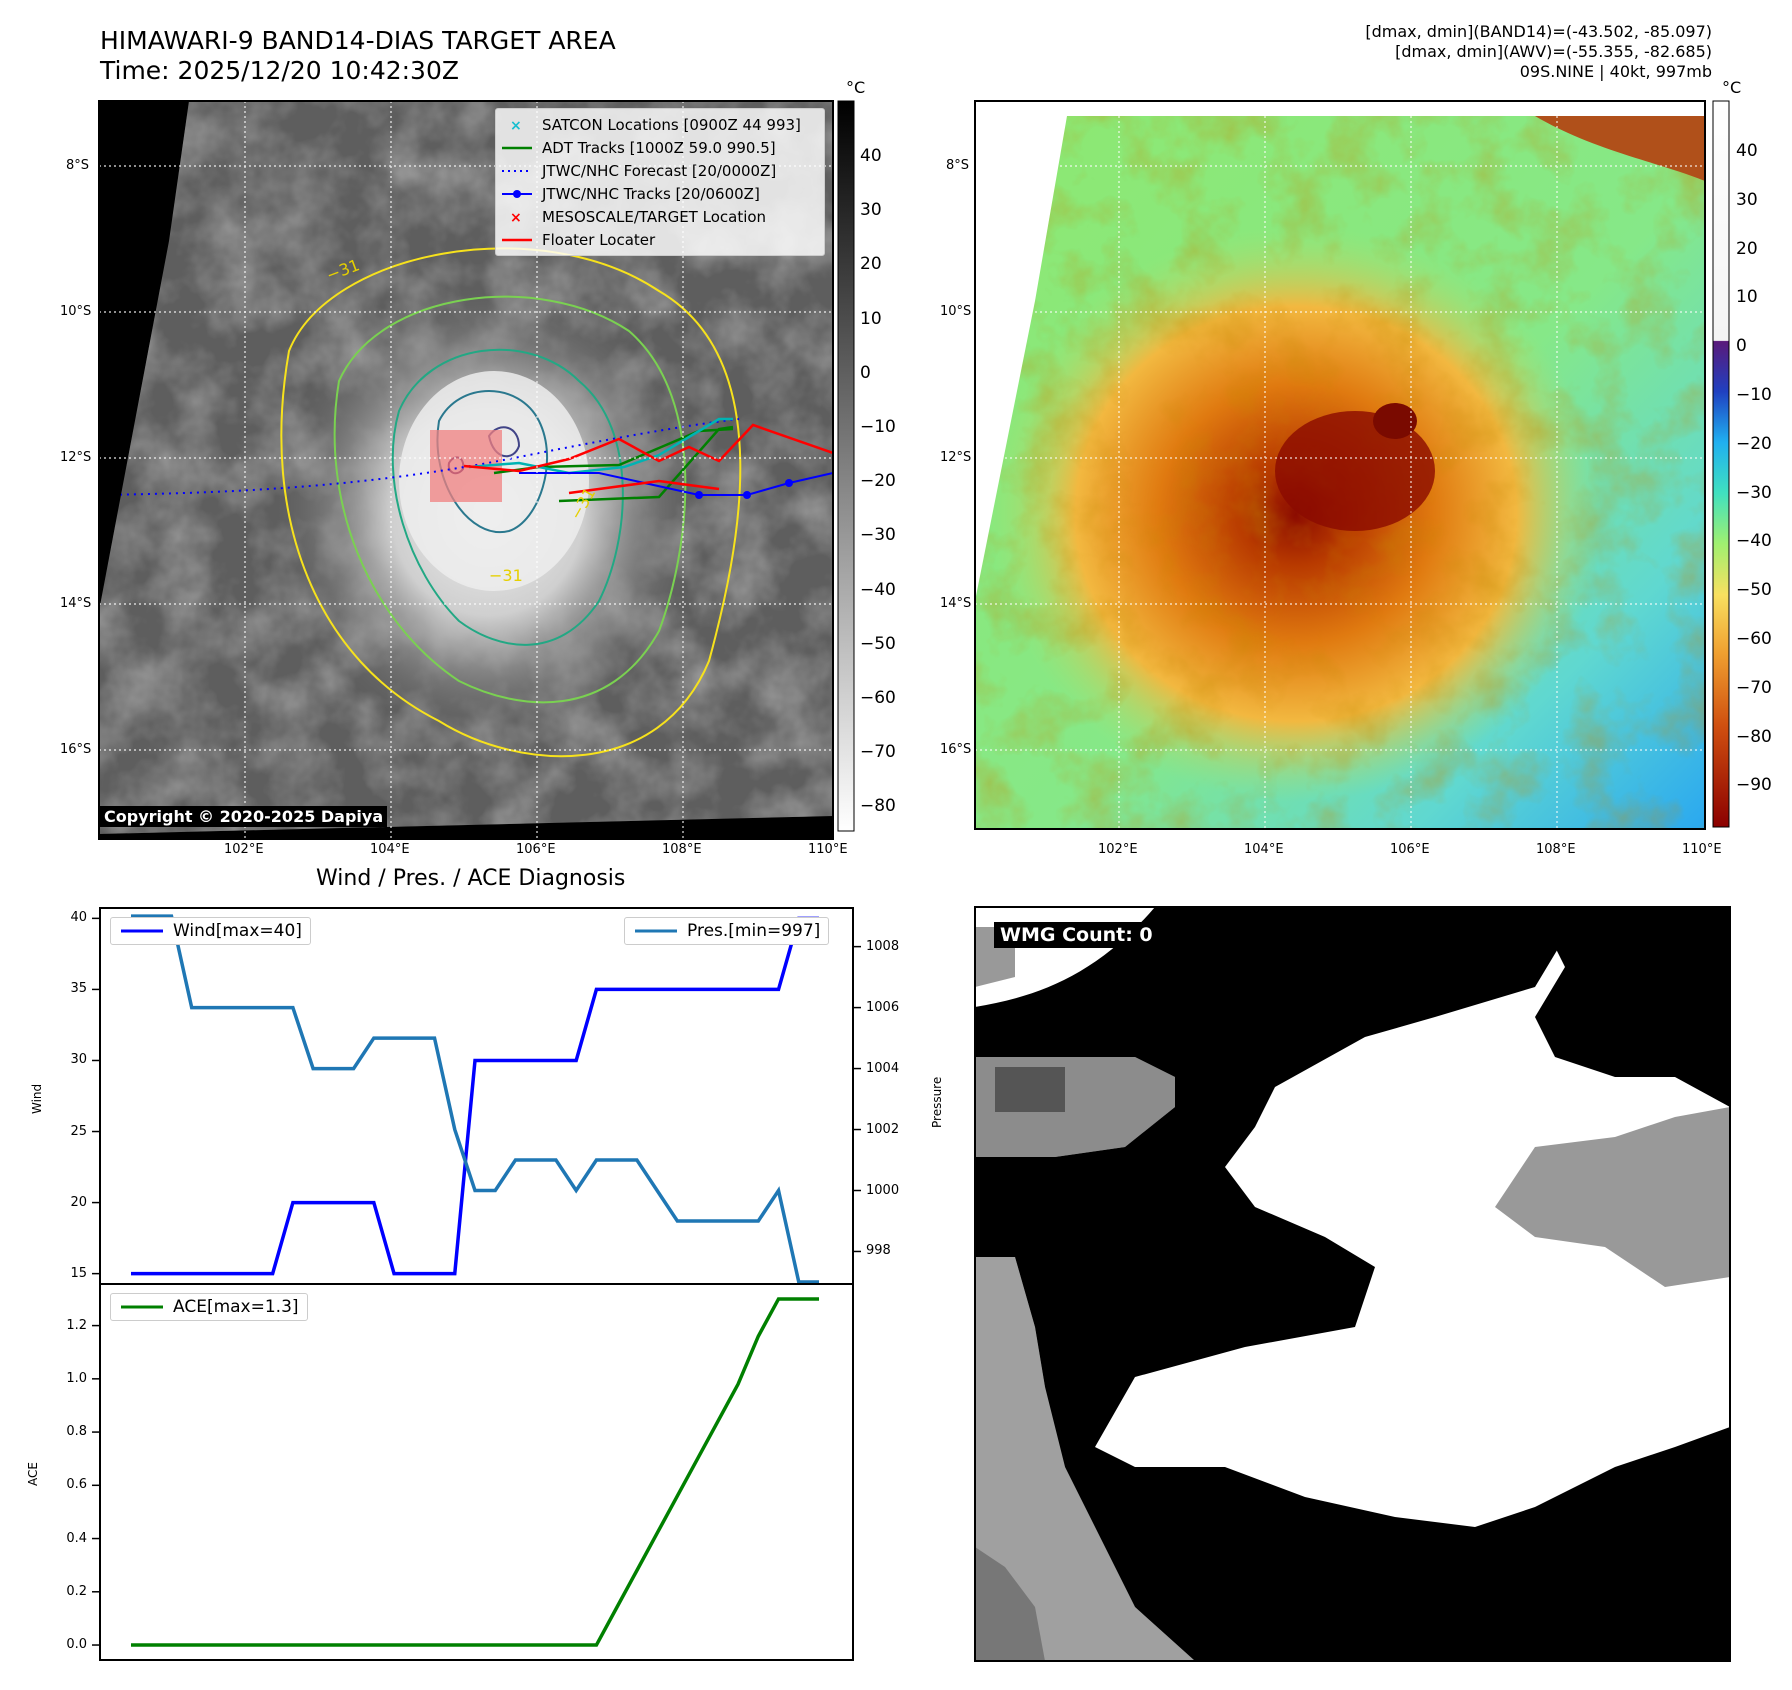  I want to click on pressure-tick: 1004, so click(883, 1068).